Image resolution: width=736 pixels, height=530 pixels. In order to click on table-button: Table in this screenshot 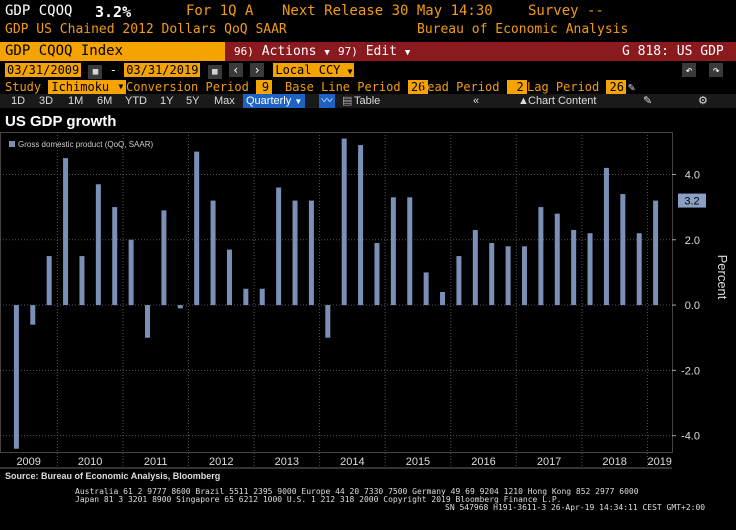, I will do `click(367, 101)`.